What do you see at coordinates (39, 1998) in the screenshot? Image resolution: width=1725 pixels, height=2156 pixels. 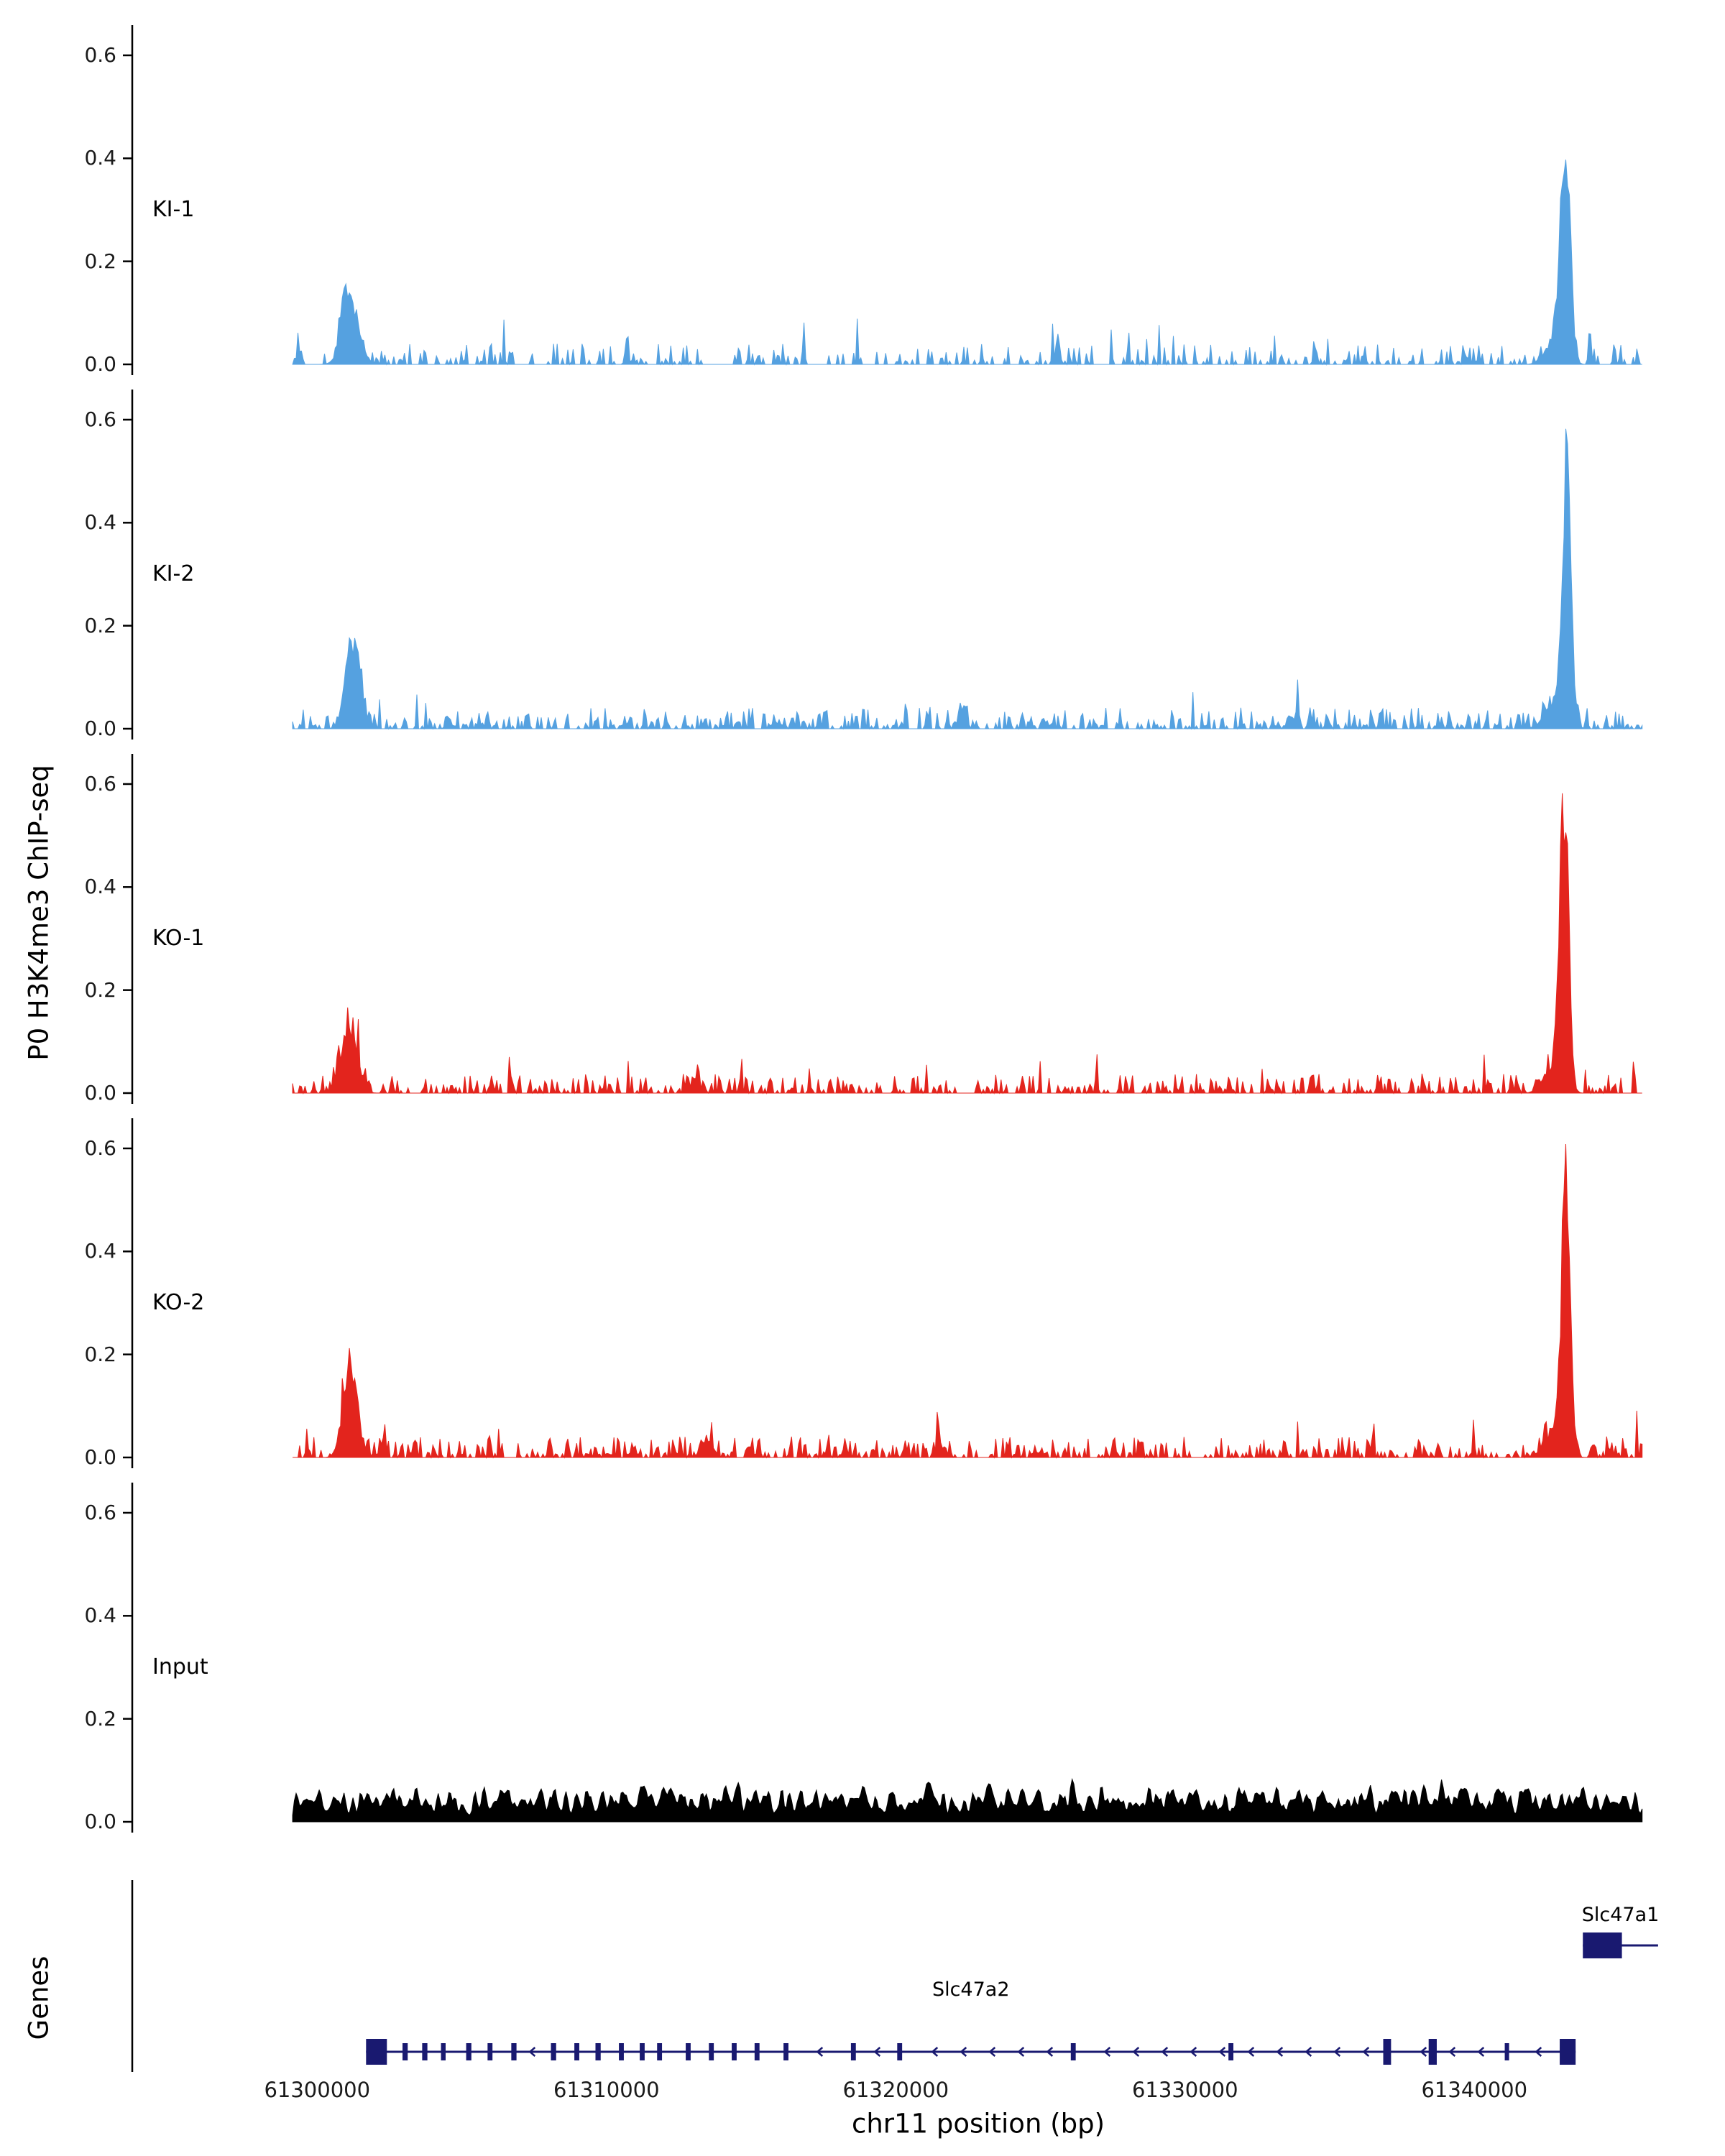 I see `genes-axis-title: Genes` at bounding box center [39, 1998].